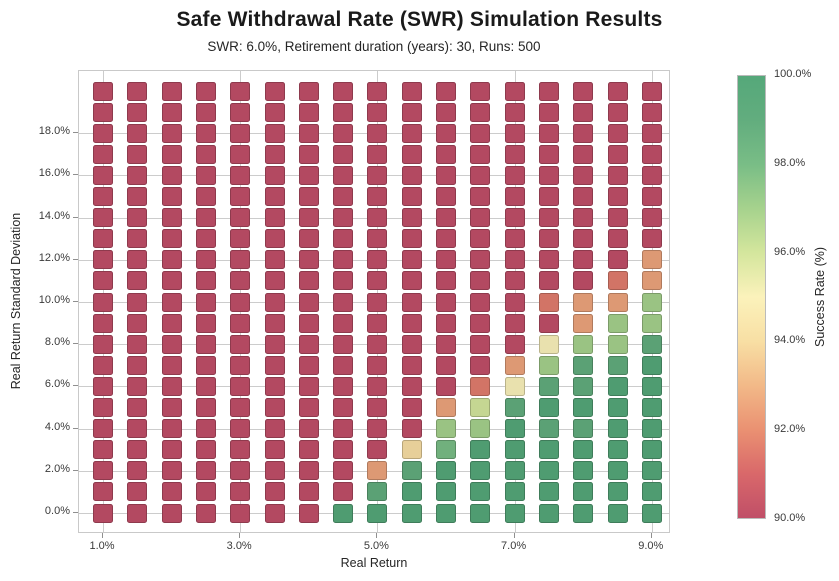  Describe the element at coordinates (820, 297) in the screenshot. I see `colorbar-label: Success Rate (%)` at that location.